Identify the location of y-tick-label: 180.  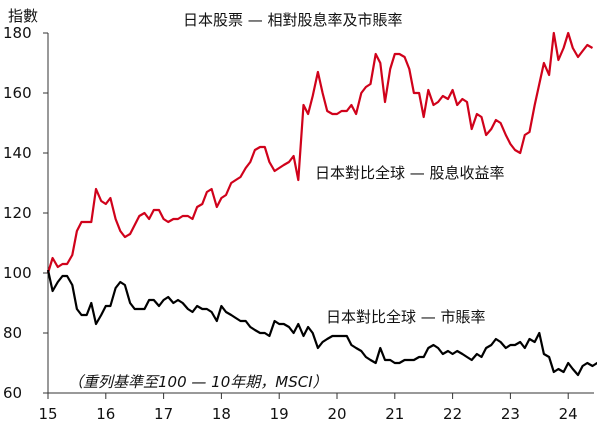
(17, 33).